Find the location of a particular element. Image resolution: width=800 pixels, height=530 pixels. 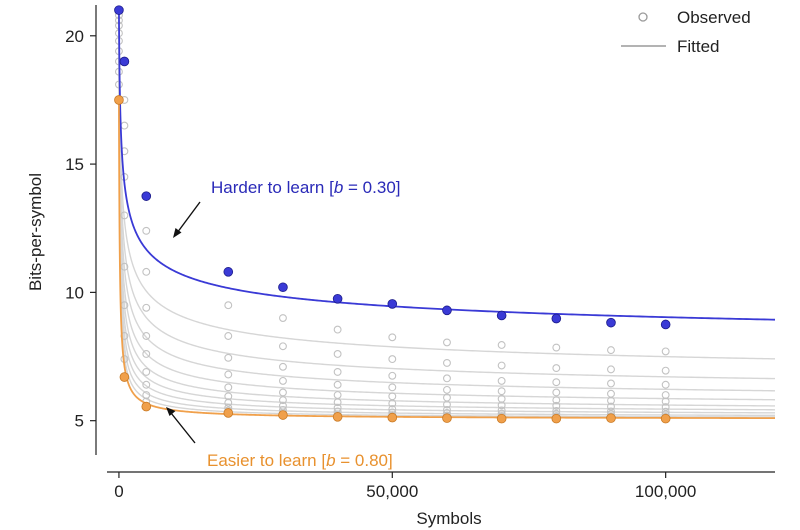

legend-fitted-label: Fitted is located at coordinates (698, 46).